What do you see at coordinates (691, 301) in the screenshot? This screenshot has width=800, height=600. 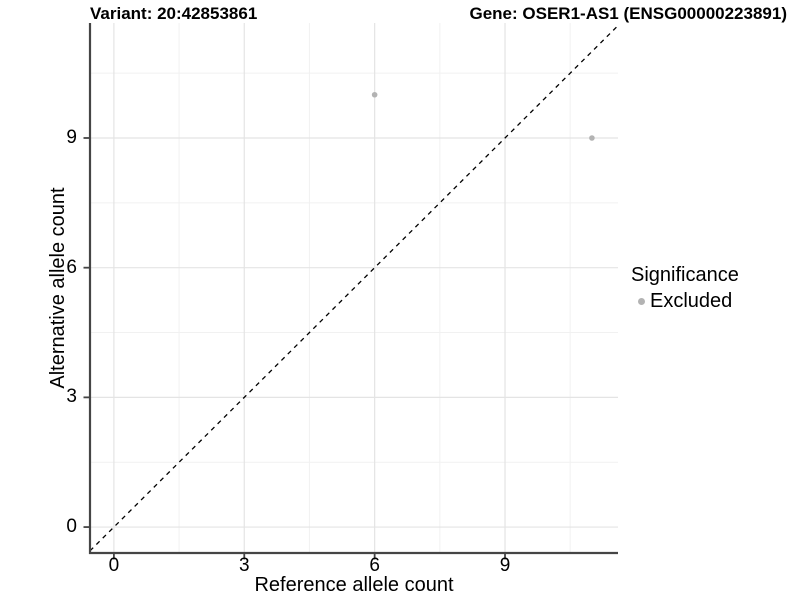 I see `legend-item-label: Excluded` at bounding box center [691, 301].